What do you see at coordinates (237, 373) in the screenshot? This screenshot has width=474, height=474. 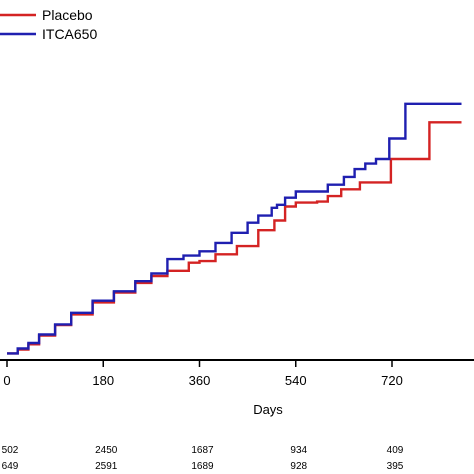 I see `x-axis: 0 180 360 540 720` at bounding box center [237, 373].